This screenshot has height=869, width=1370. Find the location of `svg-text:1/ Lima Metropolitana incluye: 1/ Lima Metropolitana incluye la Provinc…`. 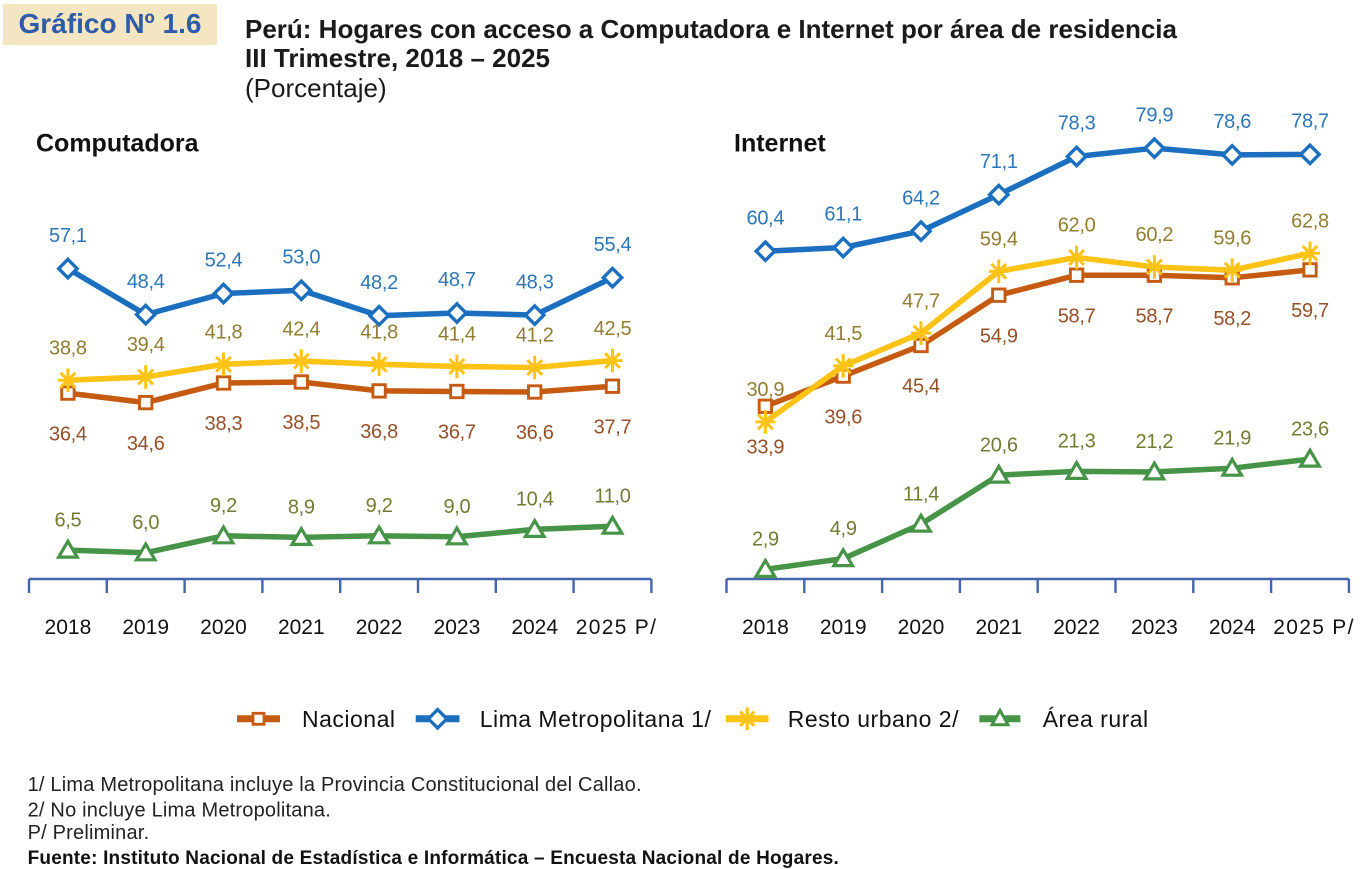

svg-text:1/ Lima Metropolitana incluye: 1/ Lima Metropolitana incluye la Provinc… is located at coordinates (335, 785).